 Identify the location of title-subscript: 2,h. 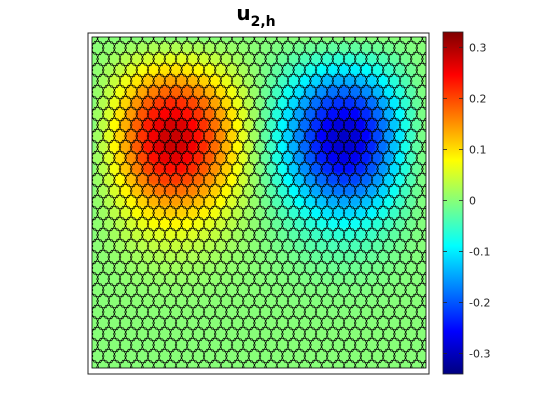
(263, 22).